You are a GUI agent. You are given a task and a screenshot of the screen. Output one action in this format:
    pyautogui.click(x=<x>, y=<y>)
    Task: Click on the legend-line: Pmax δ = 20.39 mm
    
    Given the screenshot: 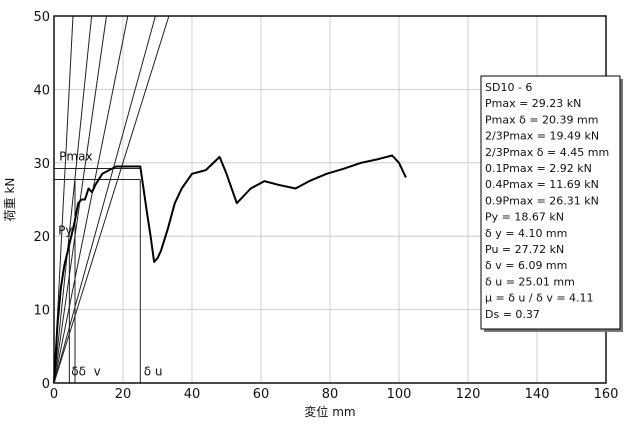 What is the action you would take?
    pyautogui.click(x=541, y=119)
    